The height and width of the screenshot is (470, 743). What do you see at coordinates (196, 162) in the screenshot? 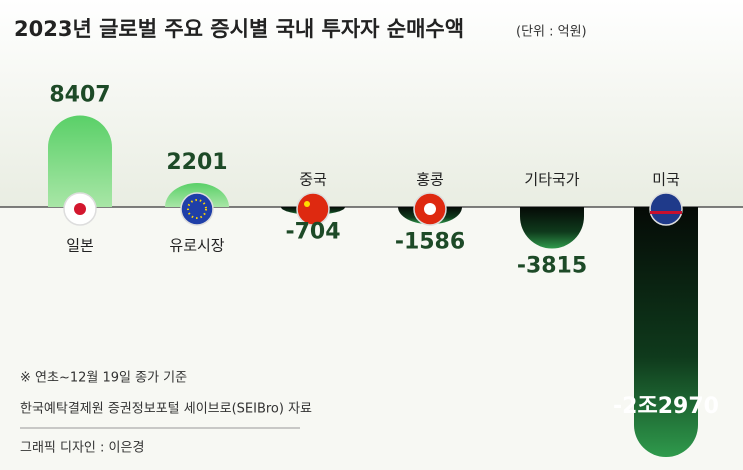
I see `value-label: 2201` at bounding box center [196, 162].